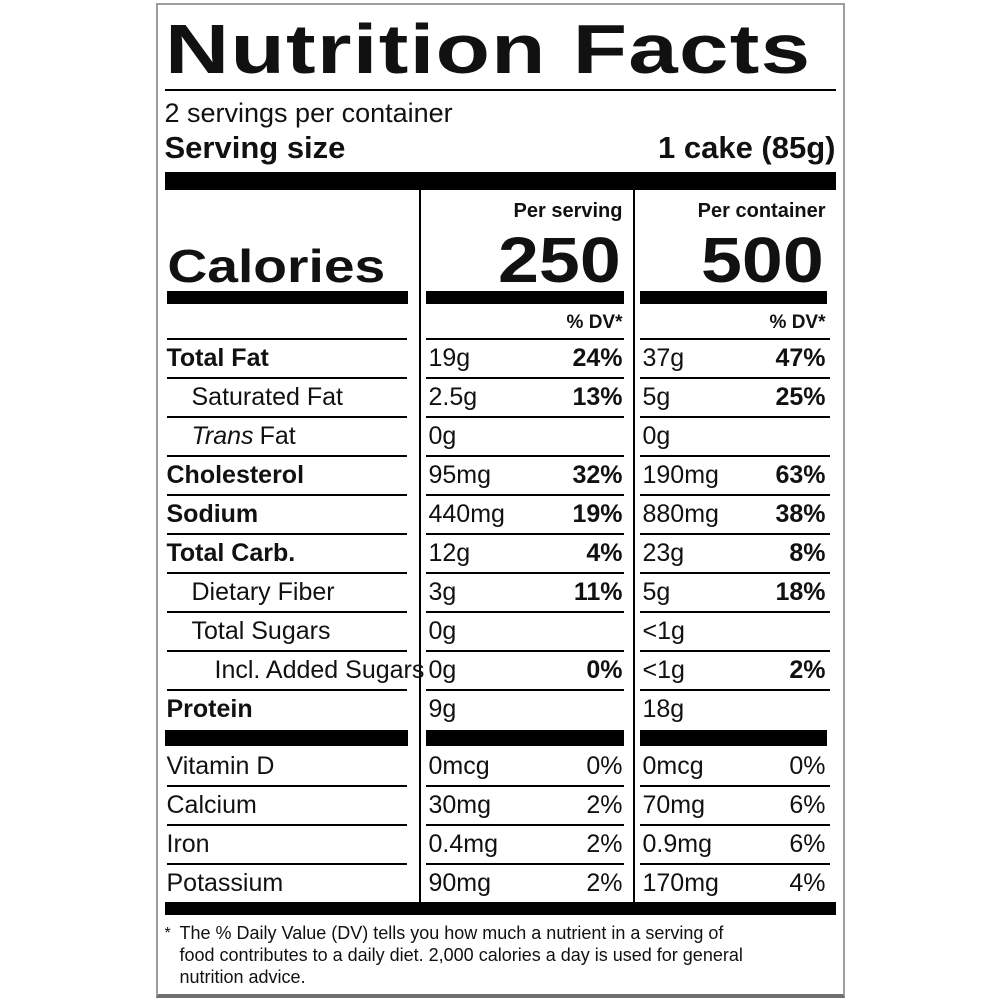 The width and height of the screenshot is (1000, 1000). What do you see at coordinates (663, 709) in the screenshot?
I see `amount: 18g` at bounding box center [663, 709].